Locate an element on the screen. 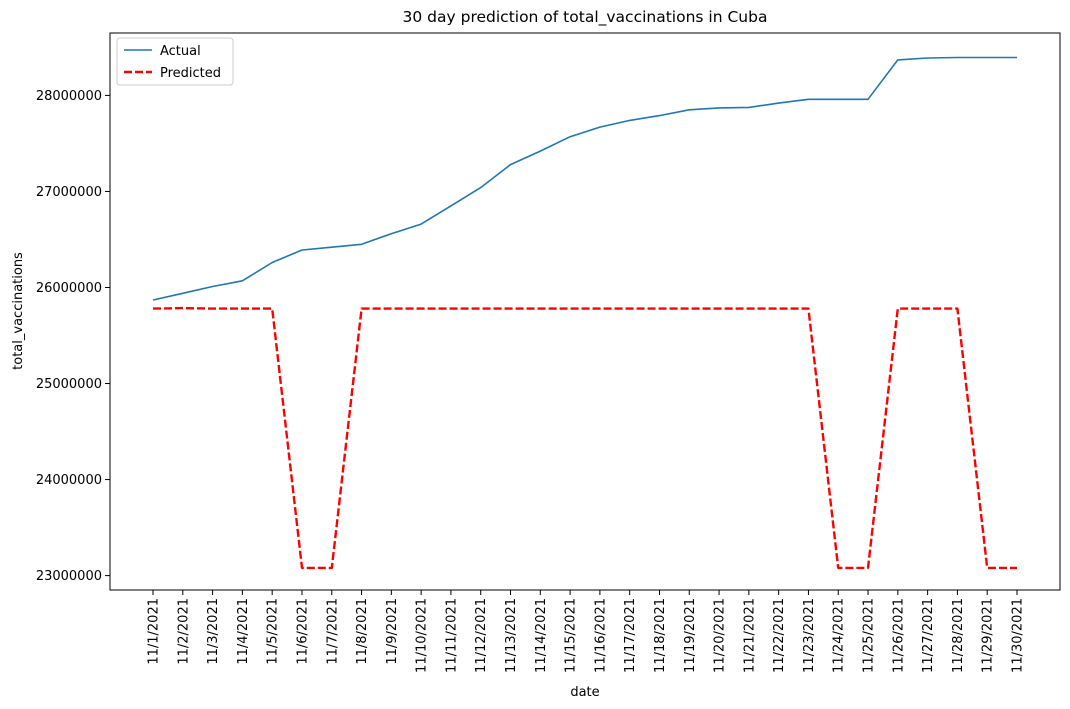  x-tick-label: 11/7/2021 is located at coordinates (332, 631).